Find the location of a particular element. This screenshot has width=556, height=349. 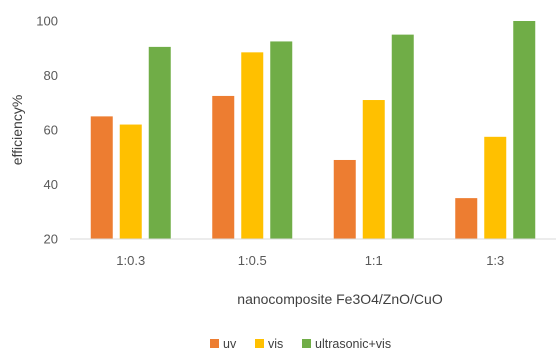

y-tick-label: 20 is located at coordinates (51, 239).